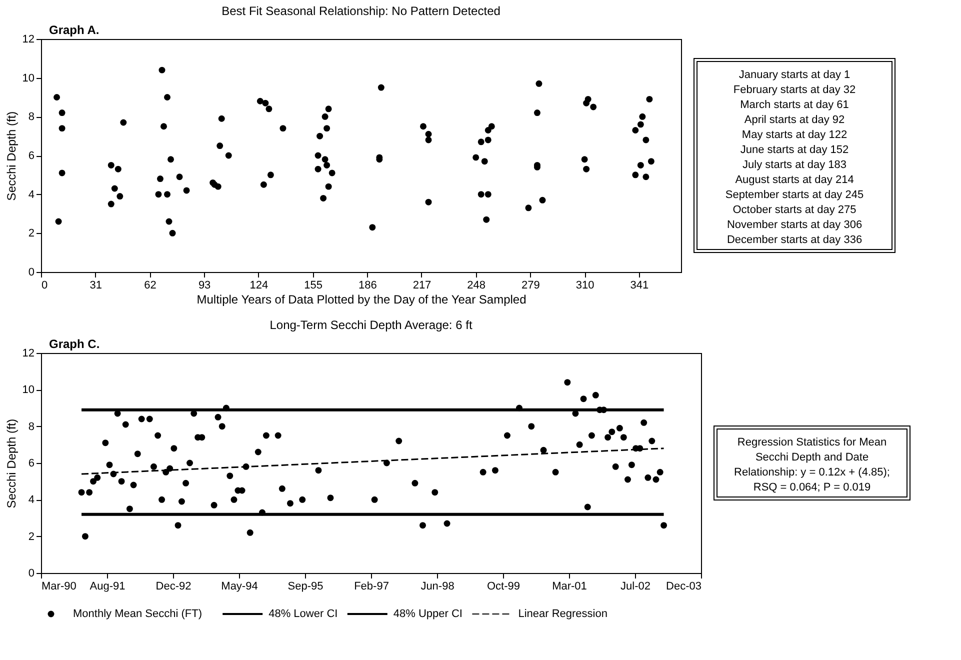 The image size is (961, 660). Describe the element at coordinates (174, 586) in the screenshot. I see `x-tick-label: Dec-92` at that location.